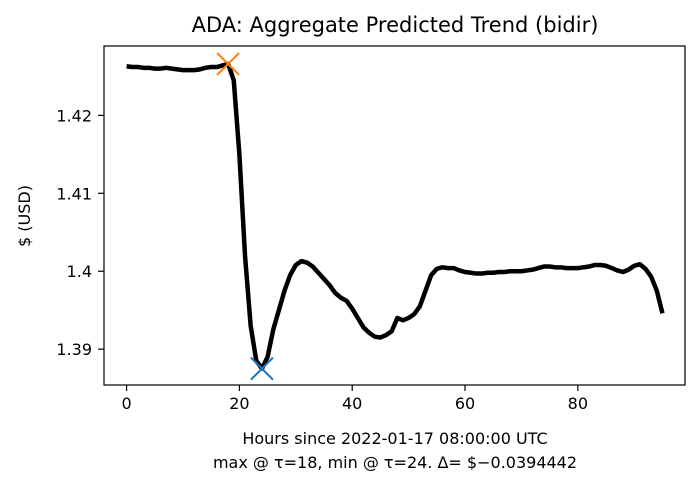  What do you see at coordinates (74, 115) in the screenshot?
I see `y-tick-label: 1.42` at bounding box center [74, 115].